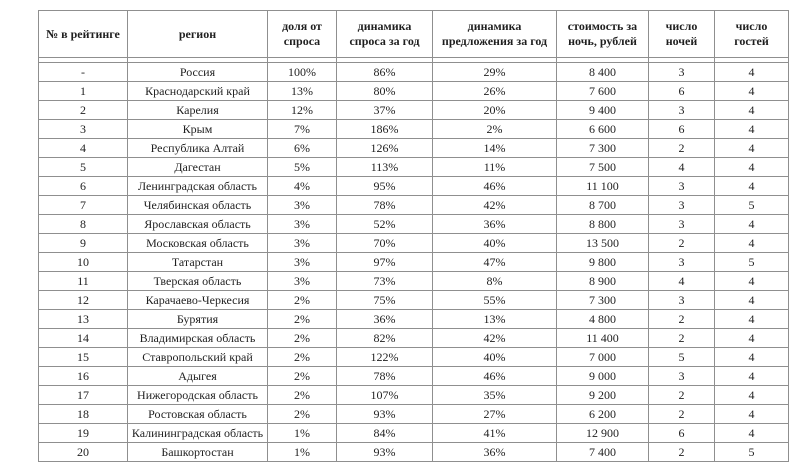 Image resolution: width=804 pixels, height=469 pixels. I want to click on table-row: 8 Ярославская область 3% 52% 36% 8 800 3 4, so click(413, 224).